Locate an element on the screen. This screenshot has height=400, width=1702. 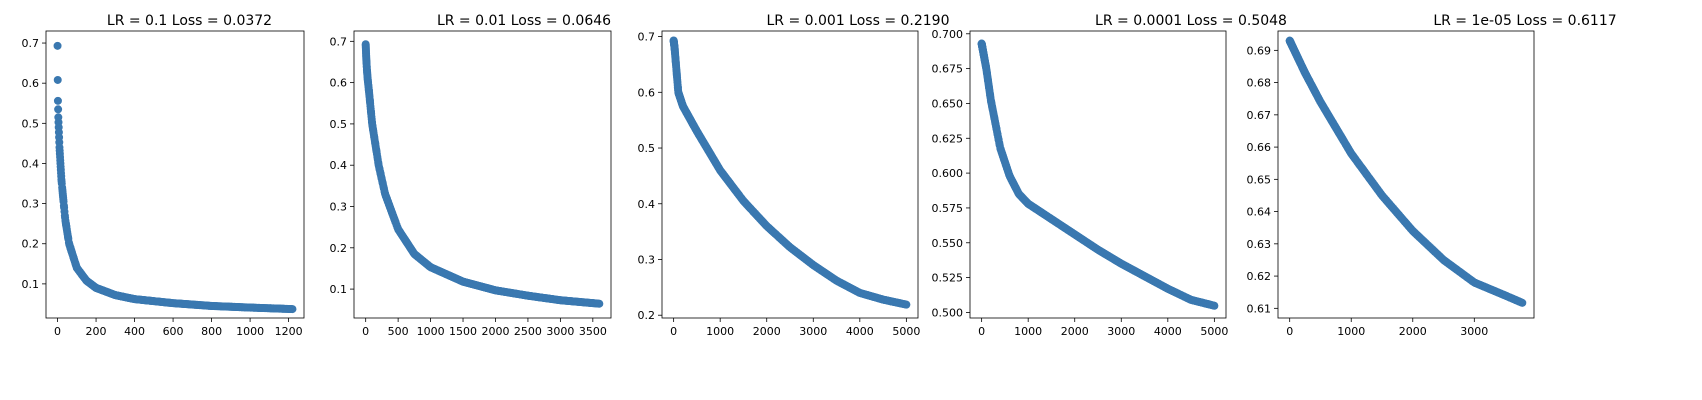
subplot-1-title: LR = 0.1 Loss = 0.0372 is located at coordinates (189, 21).